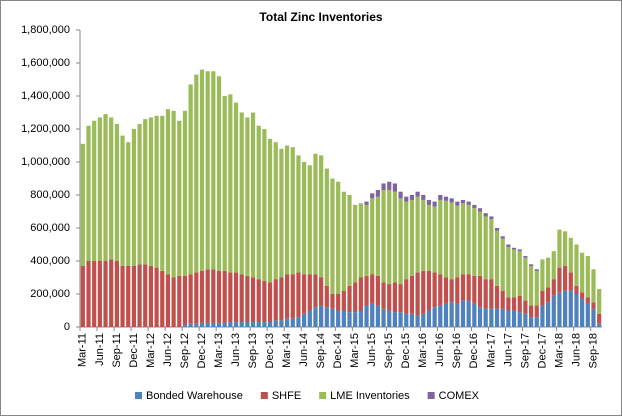  I want to click on y-tick-label: 1,600,000, so click(45, 63).